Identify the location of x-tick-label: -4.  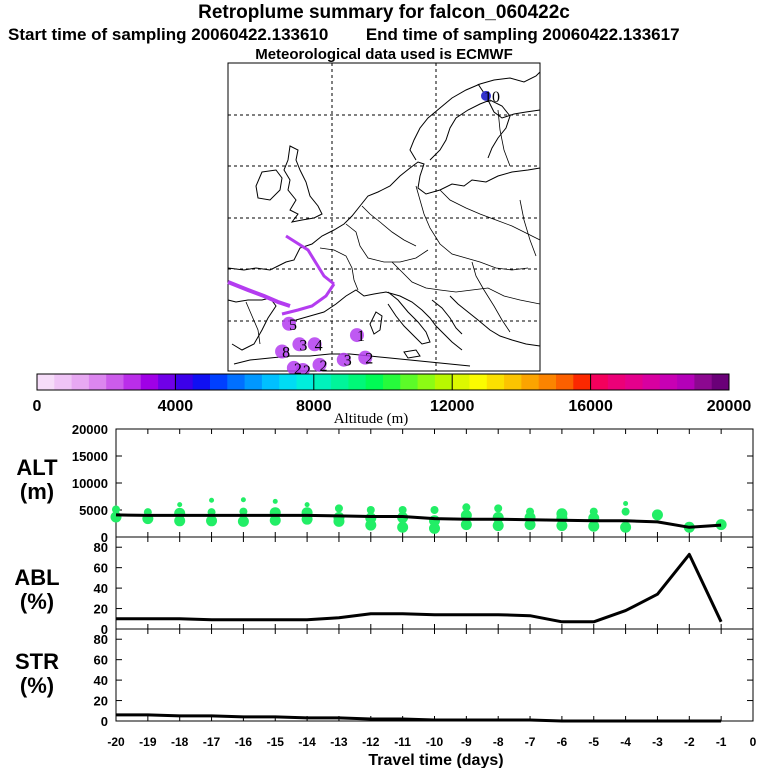
(625, 742).